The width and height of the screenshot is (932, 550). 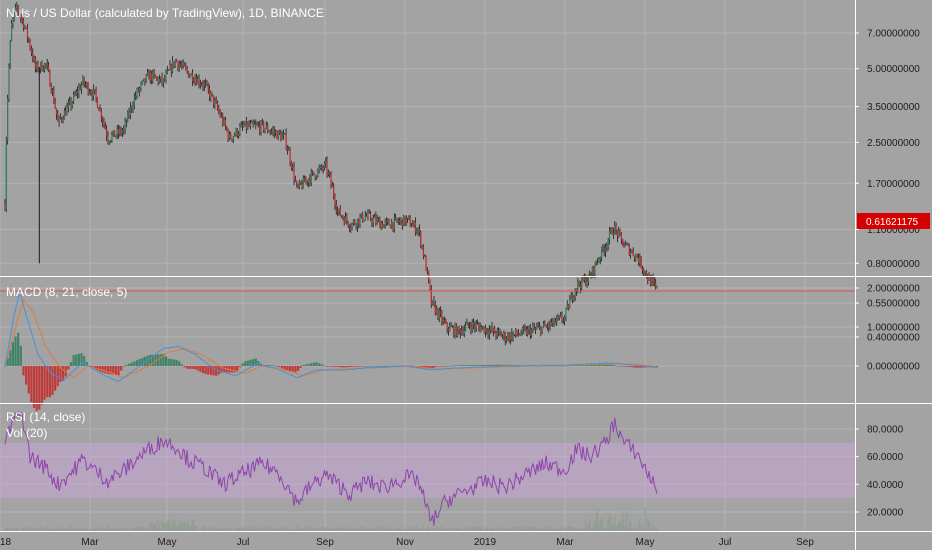 What do you see at coordinates (6, 542) in the screenshot?
I see `x-tick-label: 2018` at bounding box center [6, 542].